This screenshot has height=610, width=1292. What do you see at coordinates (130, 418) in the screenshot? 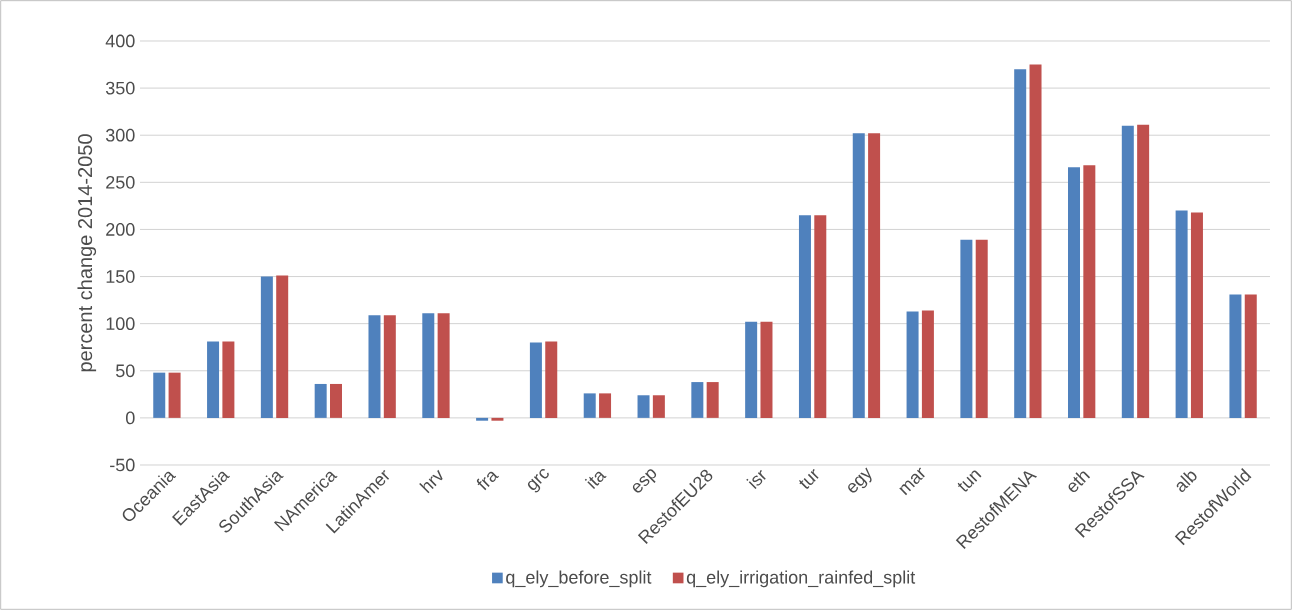
I see `y-tick-label: 0` at bounding box center [130, 418].